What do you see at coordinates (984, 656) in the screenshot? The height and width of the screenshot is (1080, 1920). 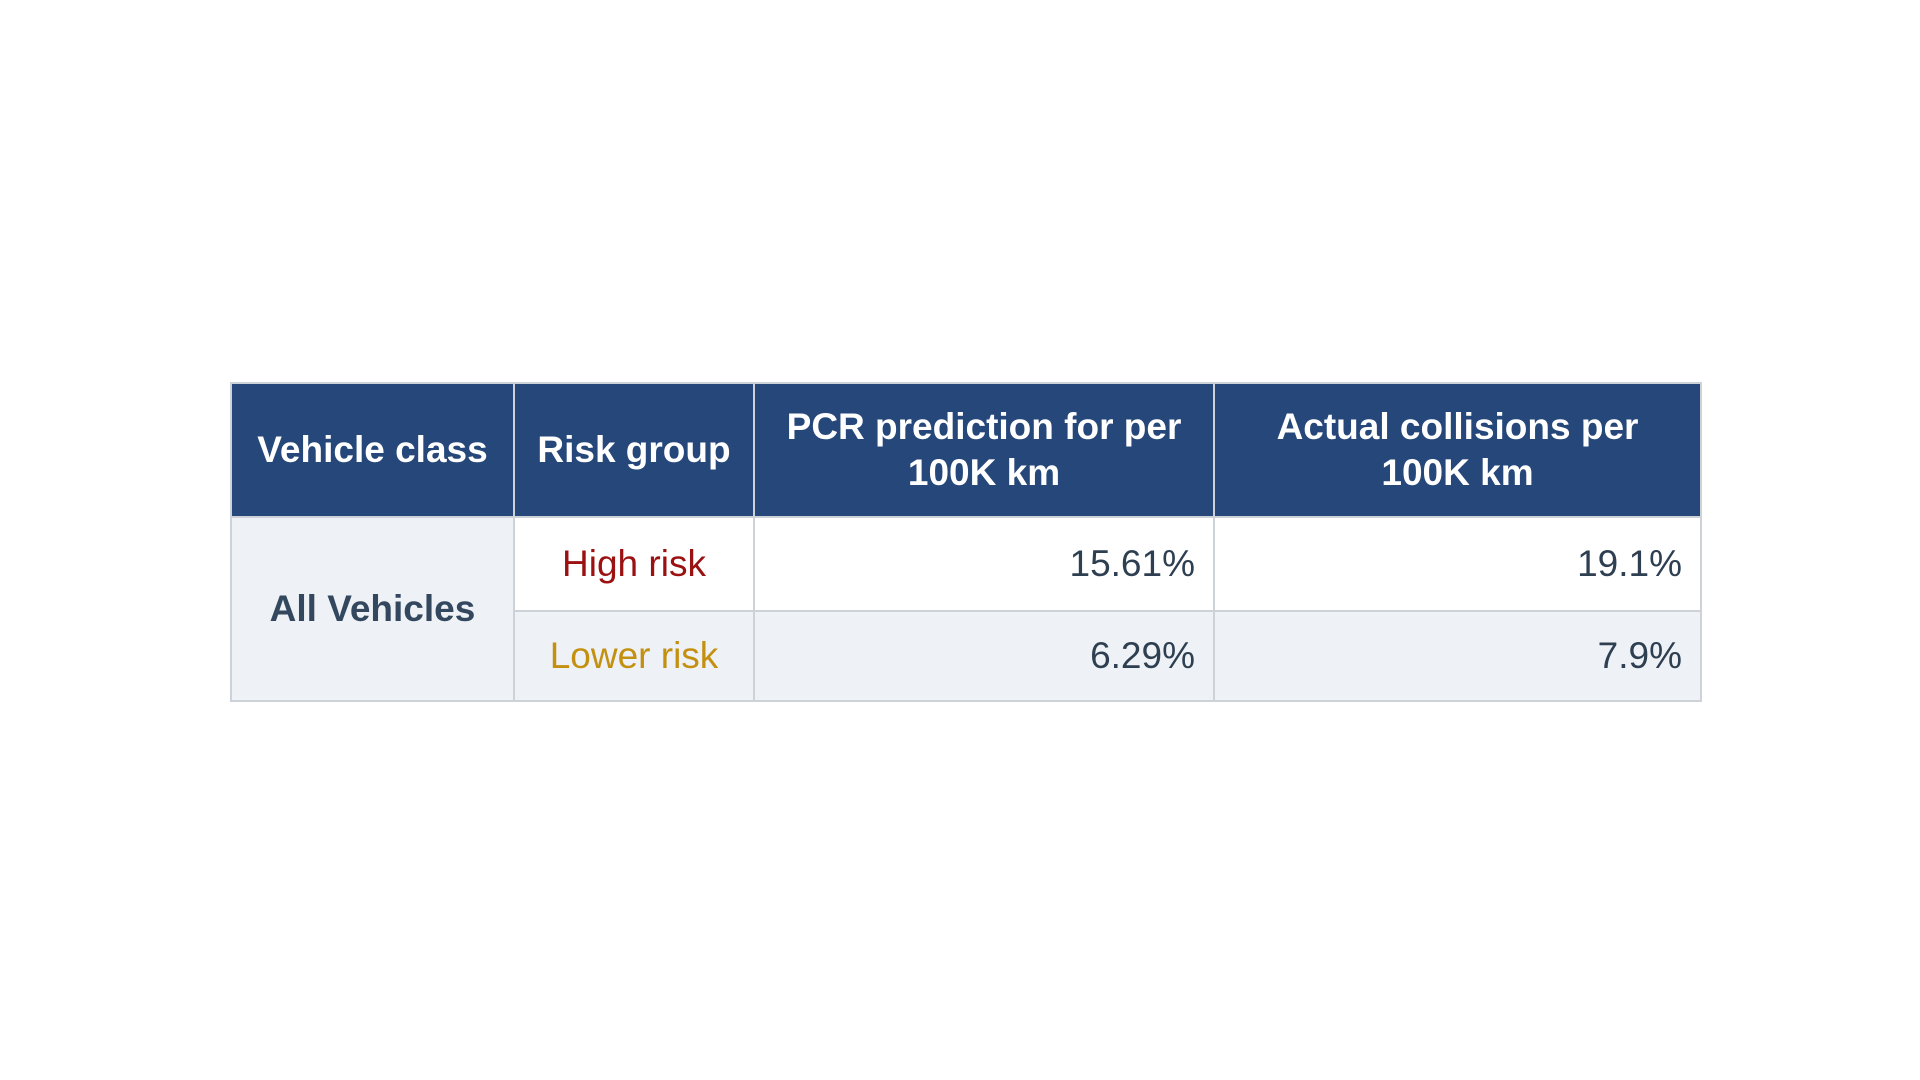 I see `pcr-prediction-lower: 6.29%` at bounding box center [984, 656].